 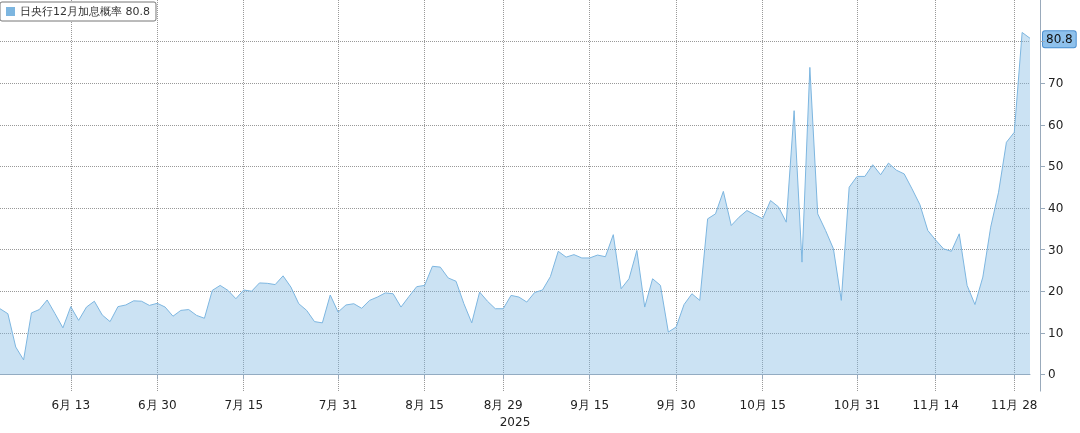 What do you see at coordinates (1056, 208) in the screenshot?
I see `y-tick-label: 40` at bounding box center [1056, 208].